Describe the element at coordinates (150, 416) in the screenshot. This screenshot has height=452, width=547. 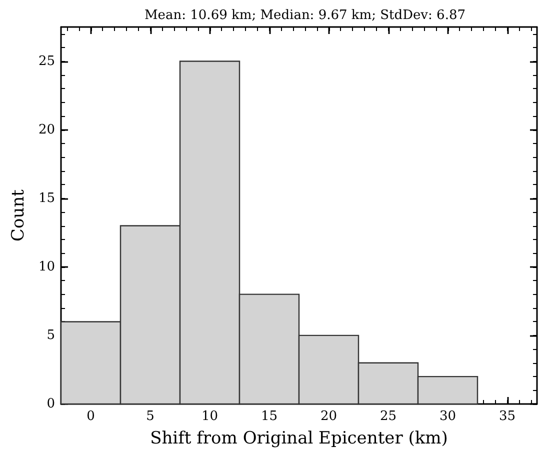
I see `x-tick-label: 5` at that location.